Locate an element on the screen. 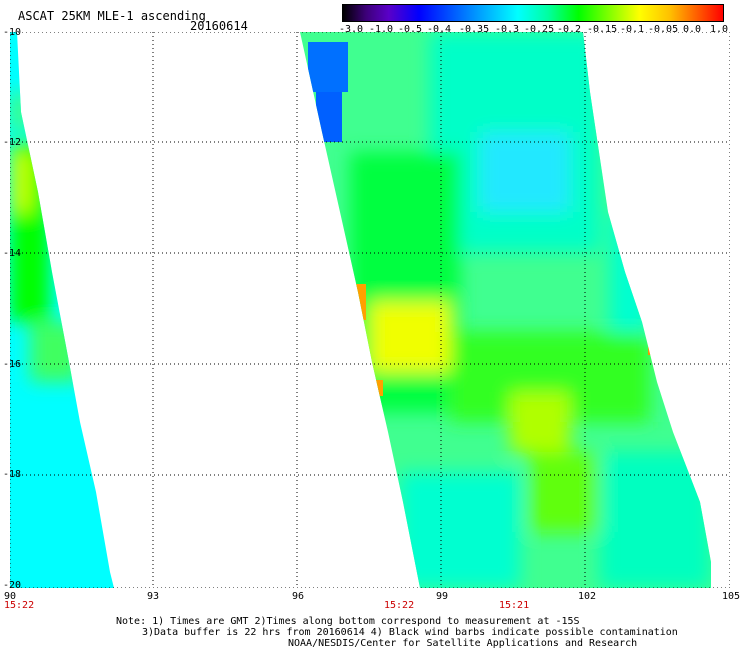 The height and width of the screenshot is (650, 740). colorbar-label: 1.0 is located at coordinates (719, 29).